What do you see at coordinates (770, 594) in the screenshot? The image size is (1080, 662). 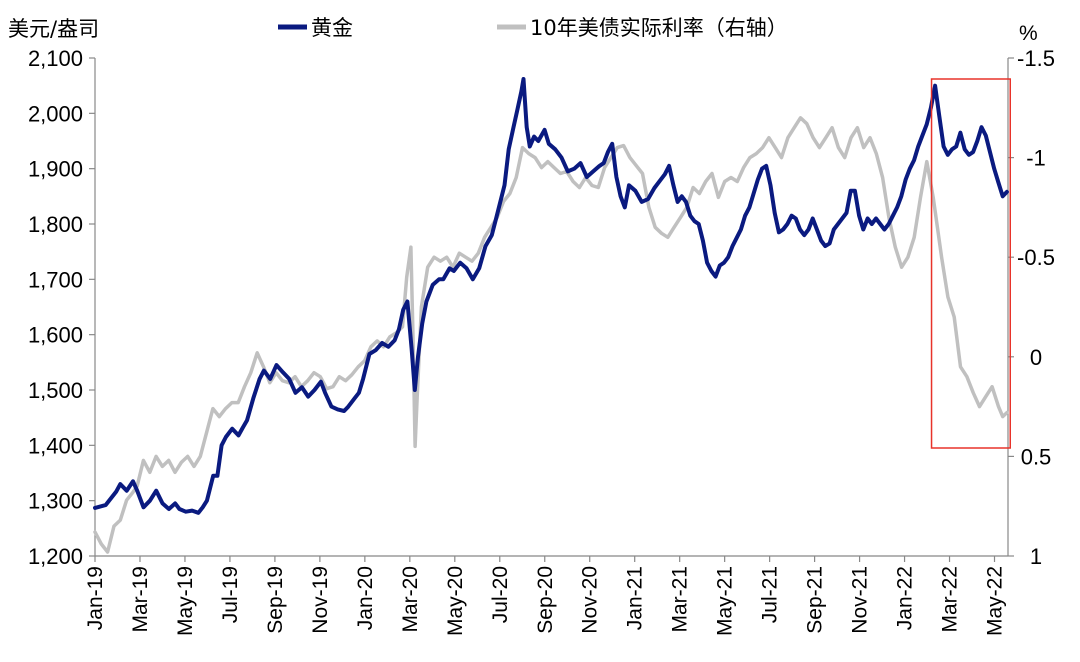 I see `x-tick-label: Jul-21` at bounding box center [770, 594].